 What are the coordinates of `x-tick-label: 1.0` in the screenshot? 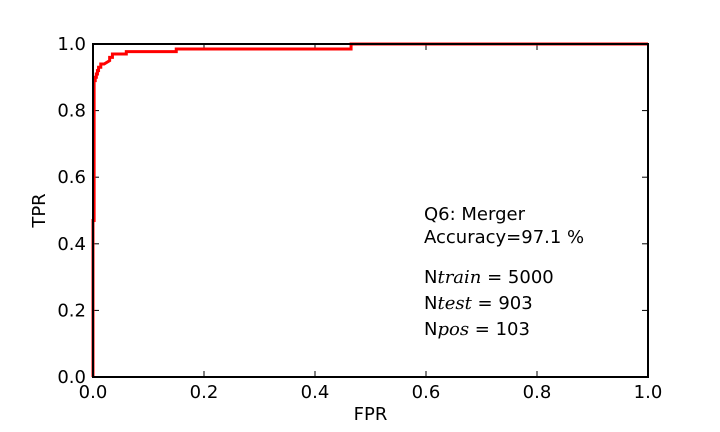 It's located at (648, 392).